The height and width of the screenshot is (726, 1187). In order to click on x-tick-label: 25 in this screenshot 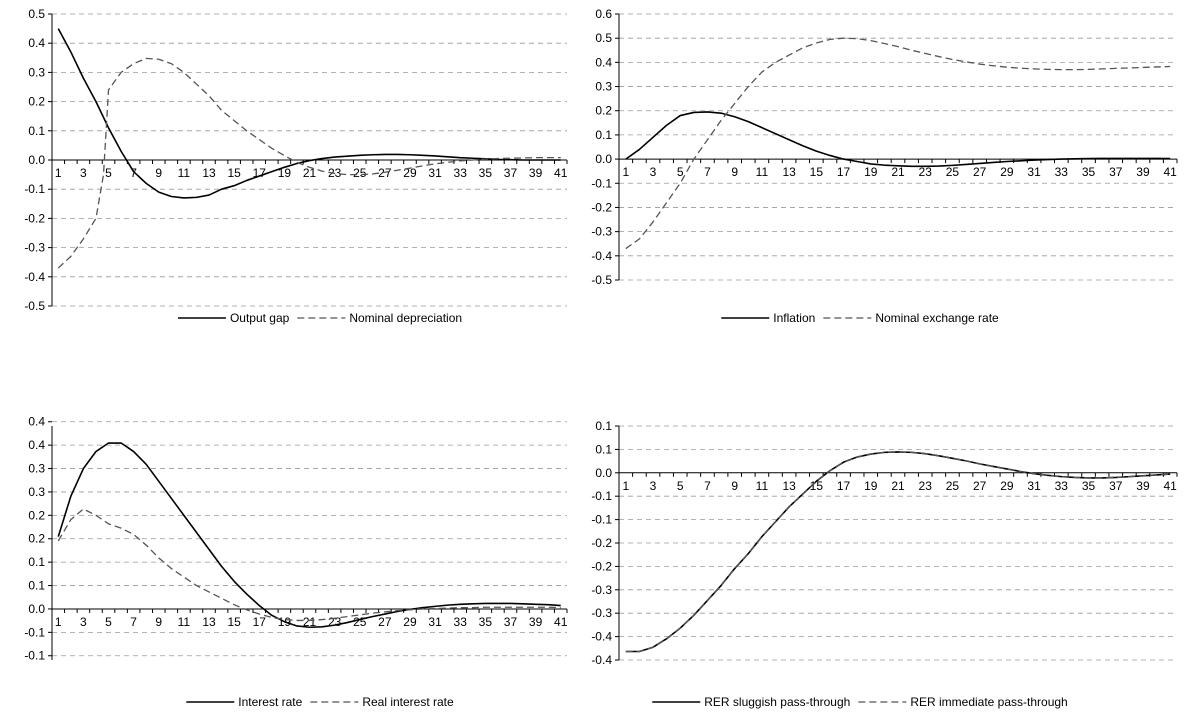, I will do `click(360, 173)`.